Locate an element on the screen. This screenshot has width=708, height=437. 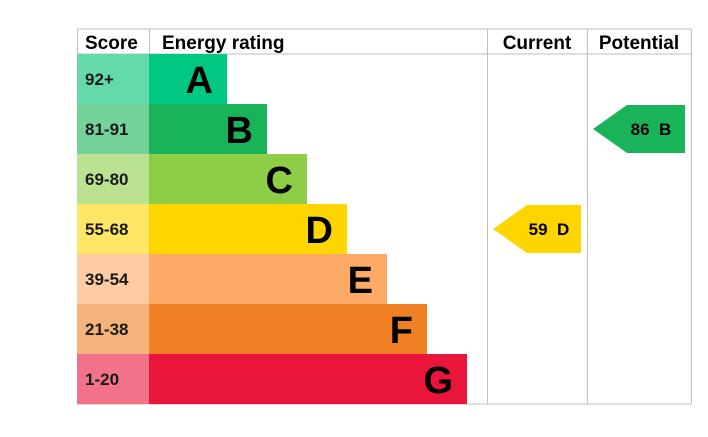
score-cell-f is located at coordinates (113, 329).